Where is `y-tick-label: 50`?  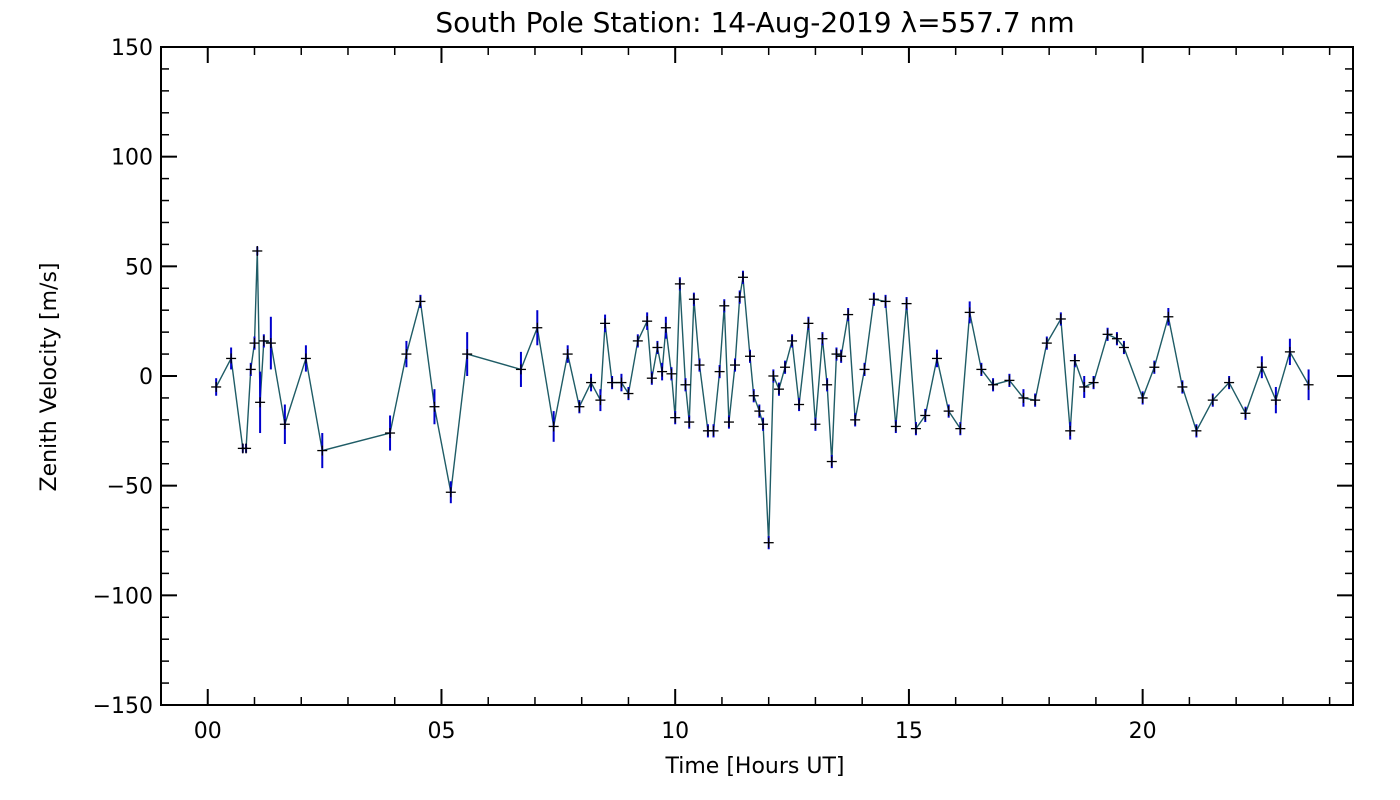
y-tick-label: 50 is located at coordinates (139, 267).